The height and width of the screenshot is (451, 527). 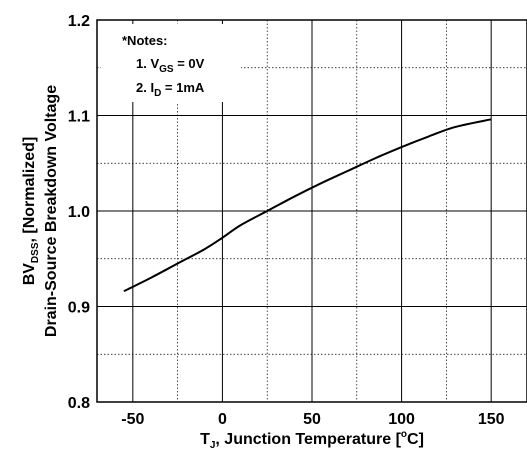 I want to click on y-tick-label: 1.1, so click(x=79, y=117).